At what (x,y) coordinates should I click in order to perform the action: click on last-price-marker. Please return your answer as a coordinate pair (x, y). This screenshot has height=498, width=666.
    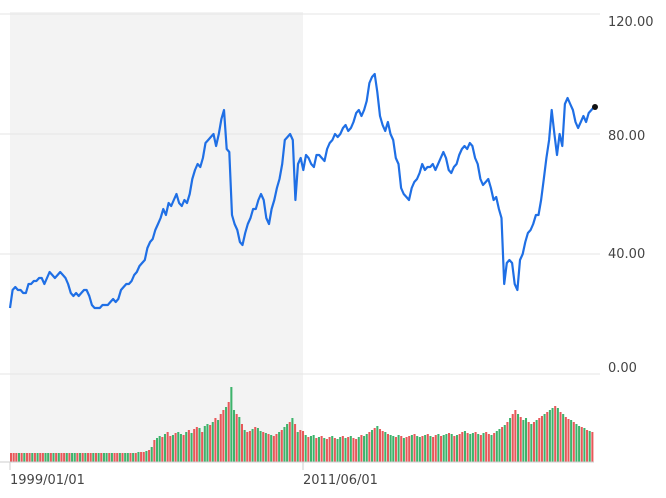
    Looking at the image, I should click on (595, 107).